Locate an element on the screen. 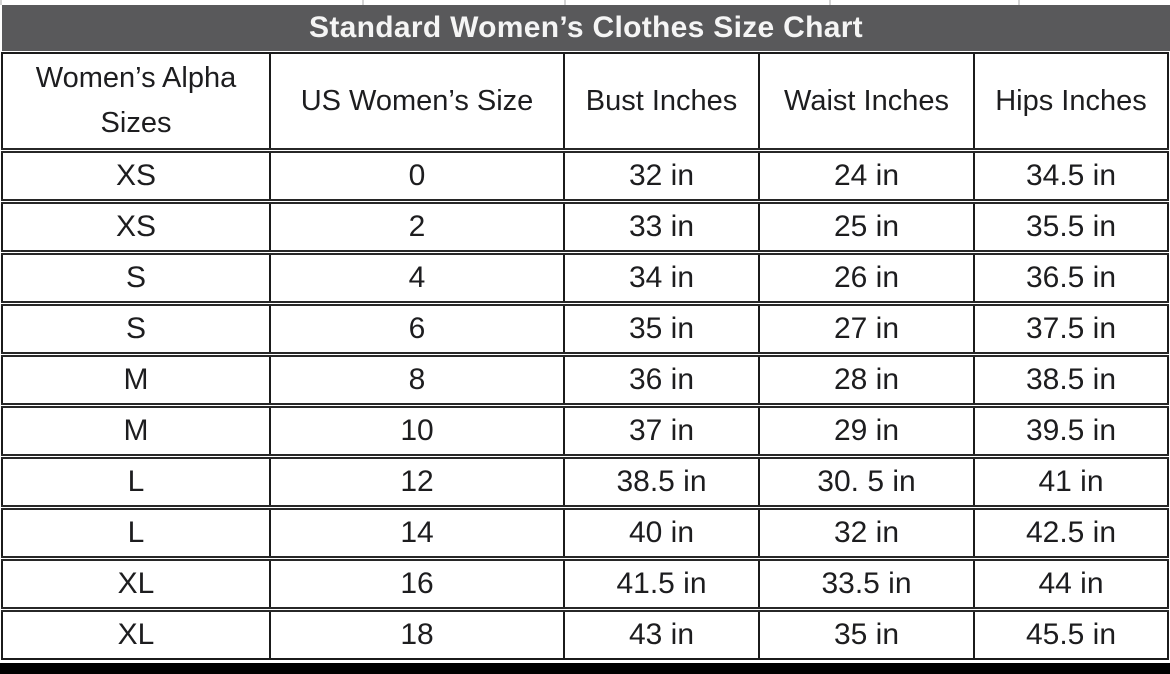  table-cell: 42.5 in is located at coordinates (1070, 534).